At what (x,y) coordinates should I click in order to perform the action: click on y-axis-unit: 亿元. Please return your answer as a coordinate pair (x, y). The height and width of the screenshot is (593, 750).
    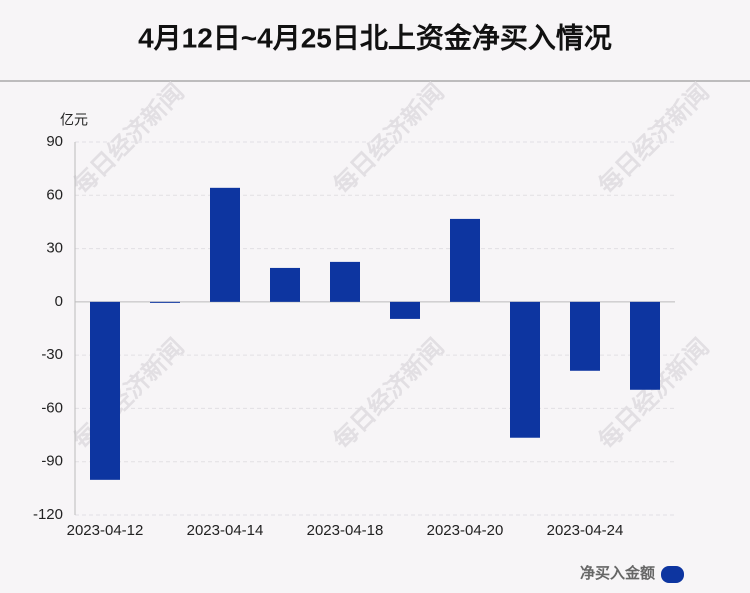
    Looking at the image, I should click on (74, 120).